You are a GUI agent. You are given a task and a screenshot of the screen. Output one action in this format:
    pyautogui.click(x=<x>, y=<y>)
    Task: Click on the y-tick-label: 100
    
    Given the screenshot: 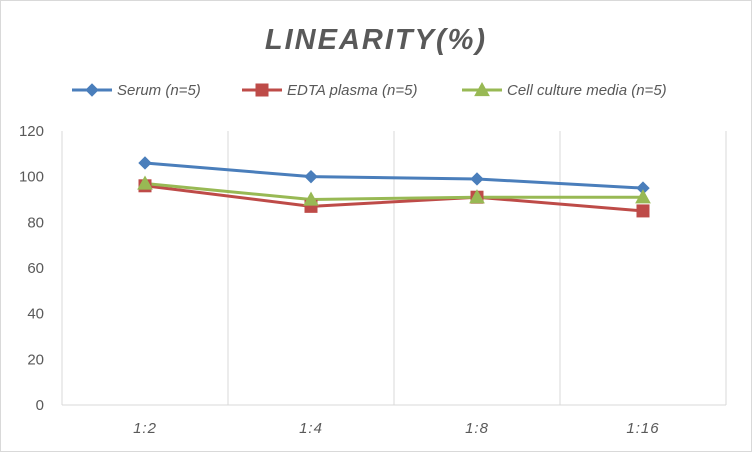 What is the action you would take?
    pyautogui.click(x=31, y=177)
    